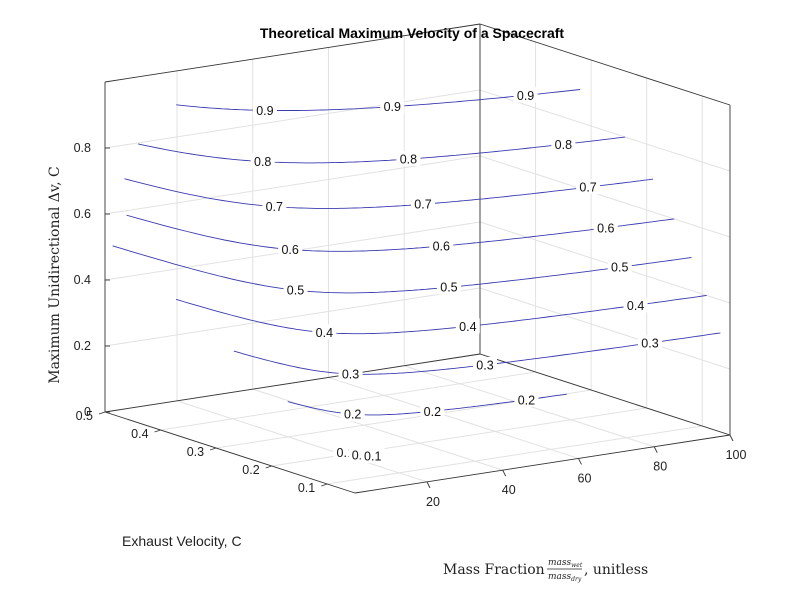 This screenshot has width=800, height=600. Describe the element at coordinates (139, 434) in the screenshot. I see `y-tick-label: 0.4` at that location.